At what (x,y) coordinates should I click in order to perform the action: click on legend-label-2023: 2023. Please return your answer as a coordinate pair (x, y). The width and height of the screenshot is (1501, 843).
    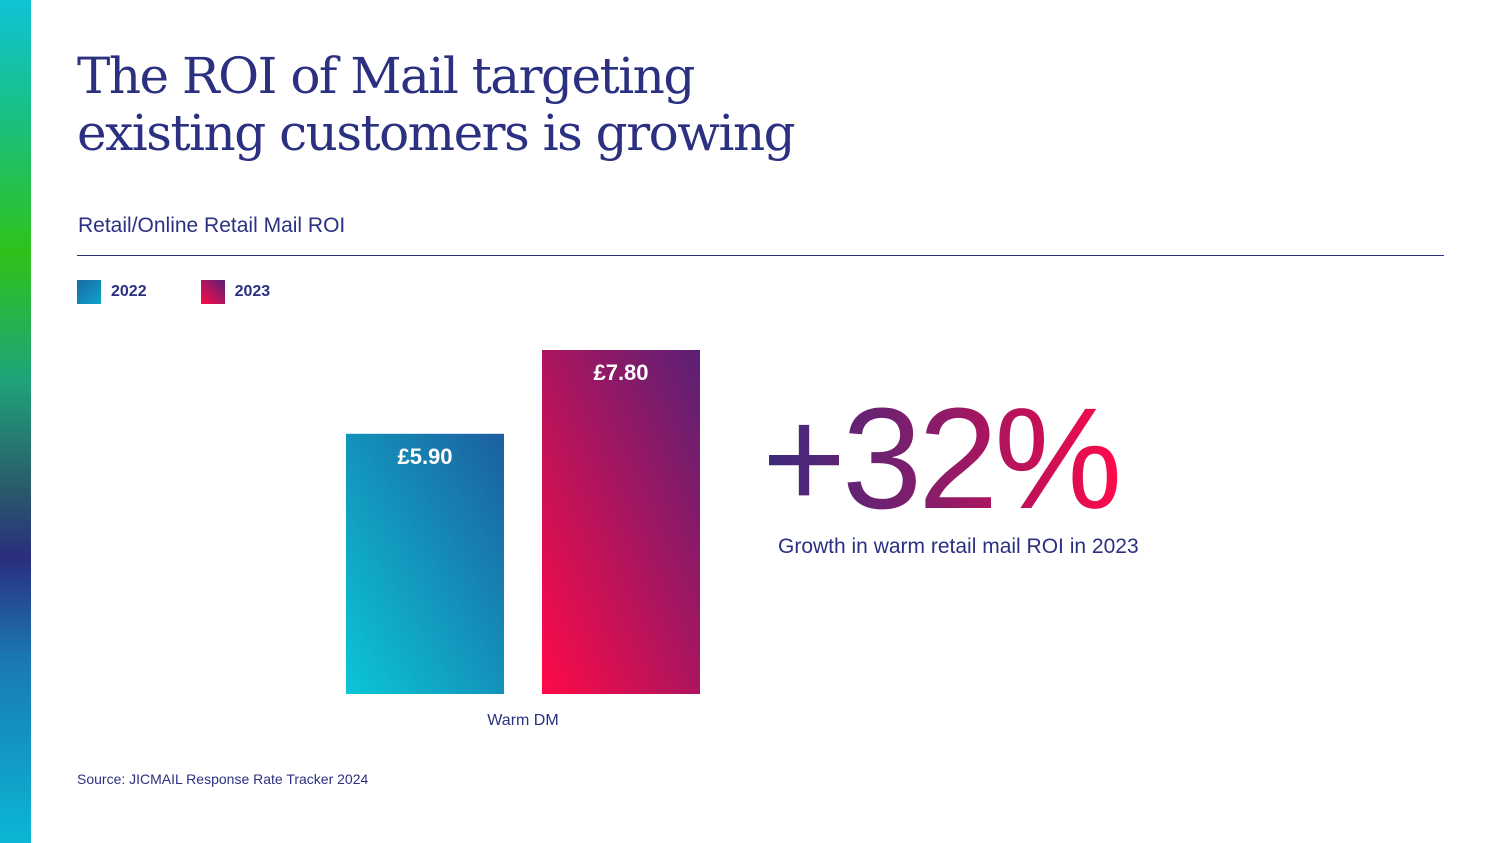
    Looking at the image, I should click on (252, 291).